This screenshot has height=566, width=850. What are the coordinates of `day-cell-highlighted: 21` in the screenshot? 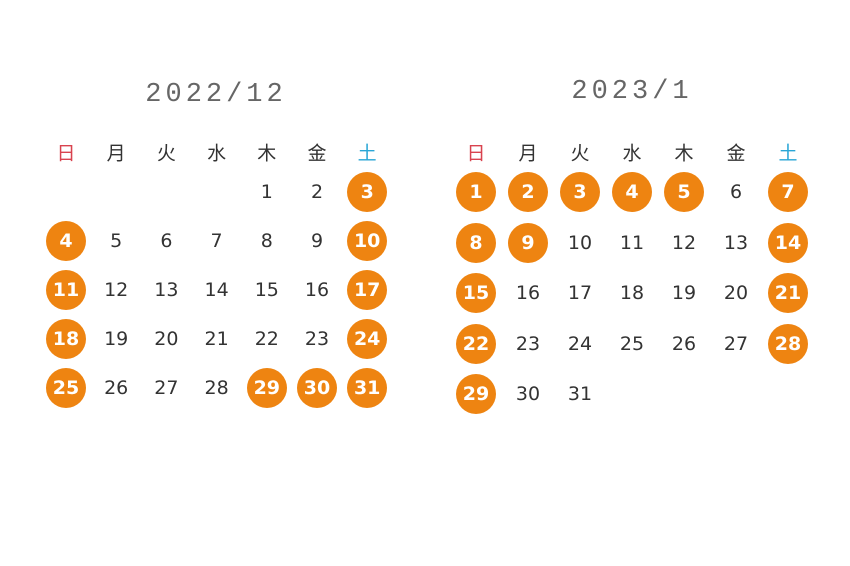 It's located at (788, 293).